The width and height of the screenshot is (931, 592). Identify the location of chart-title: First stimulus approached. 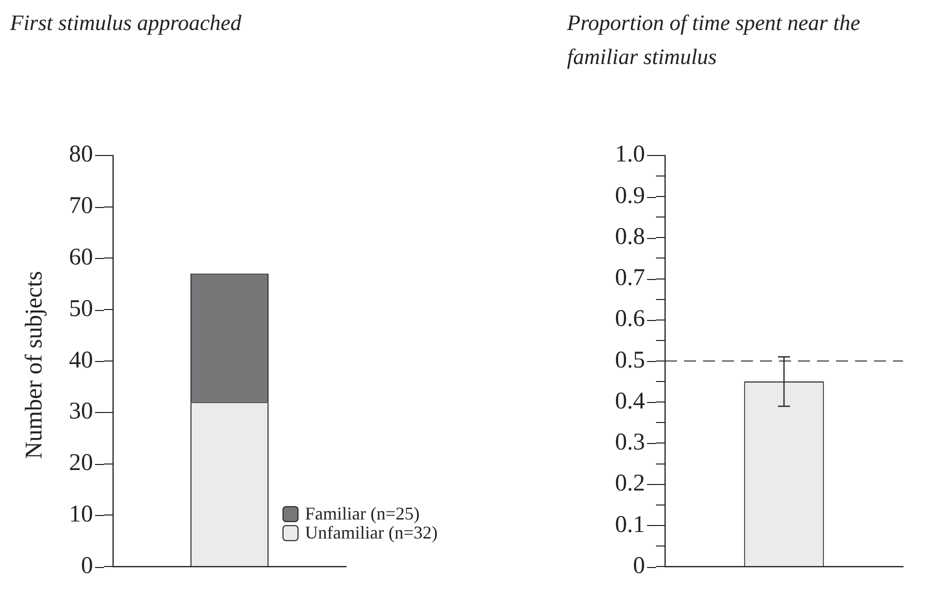
(126, 23).